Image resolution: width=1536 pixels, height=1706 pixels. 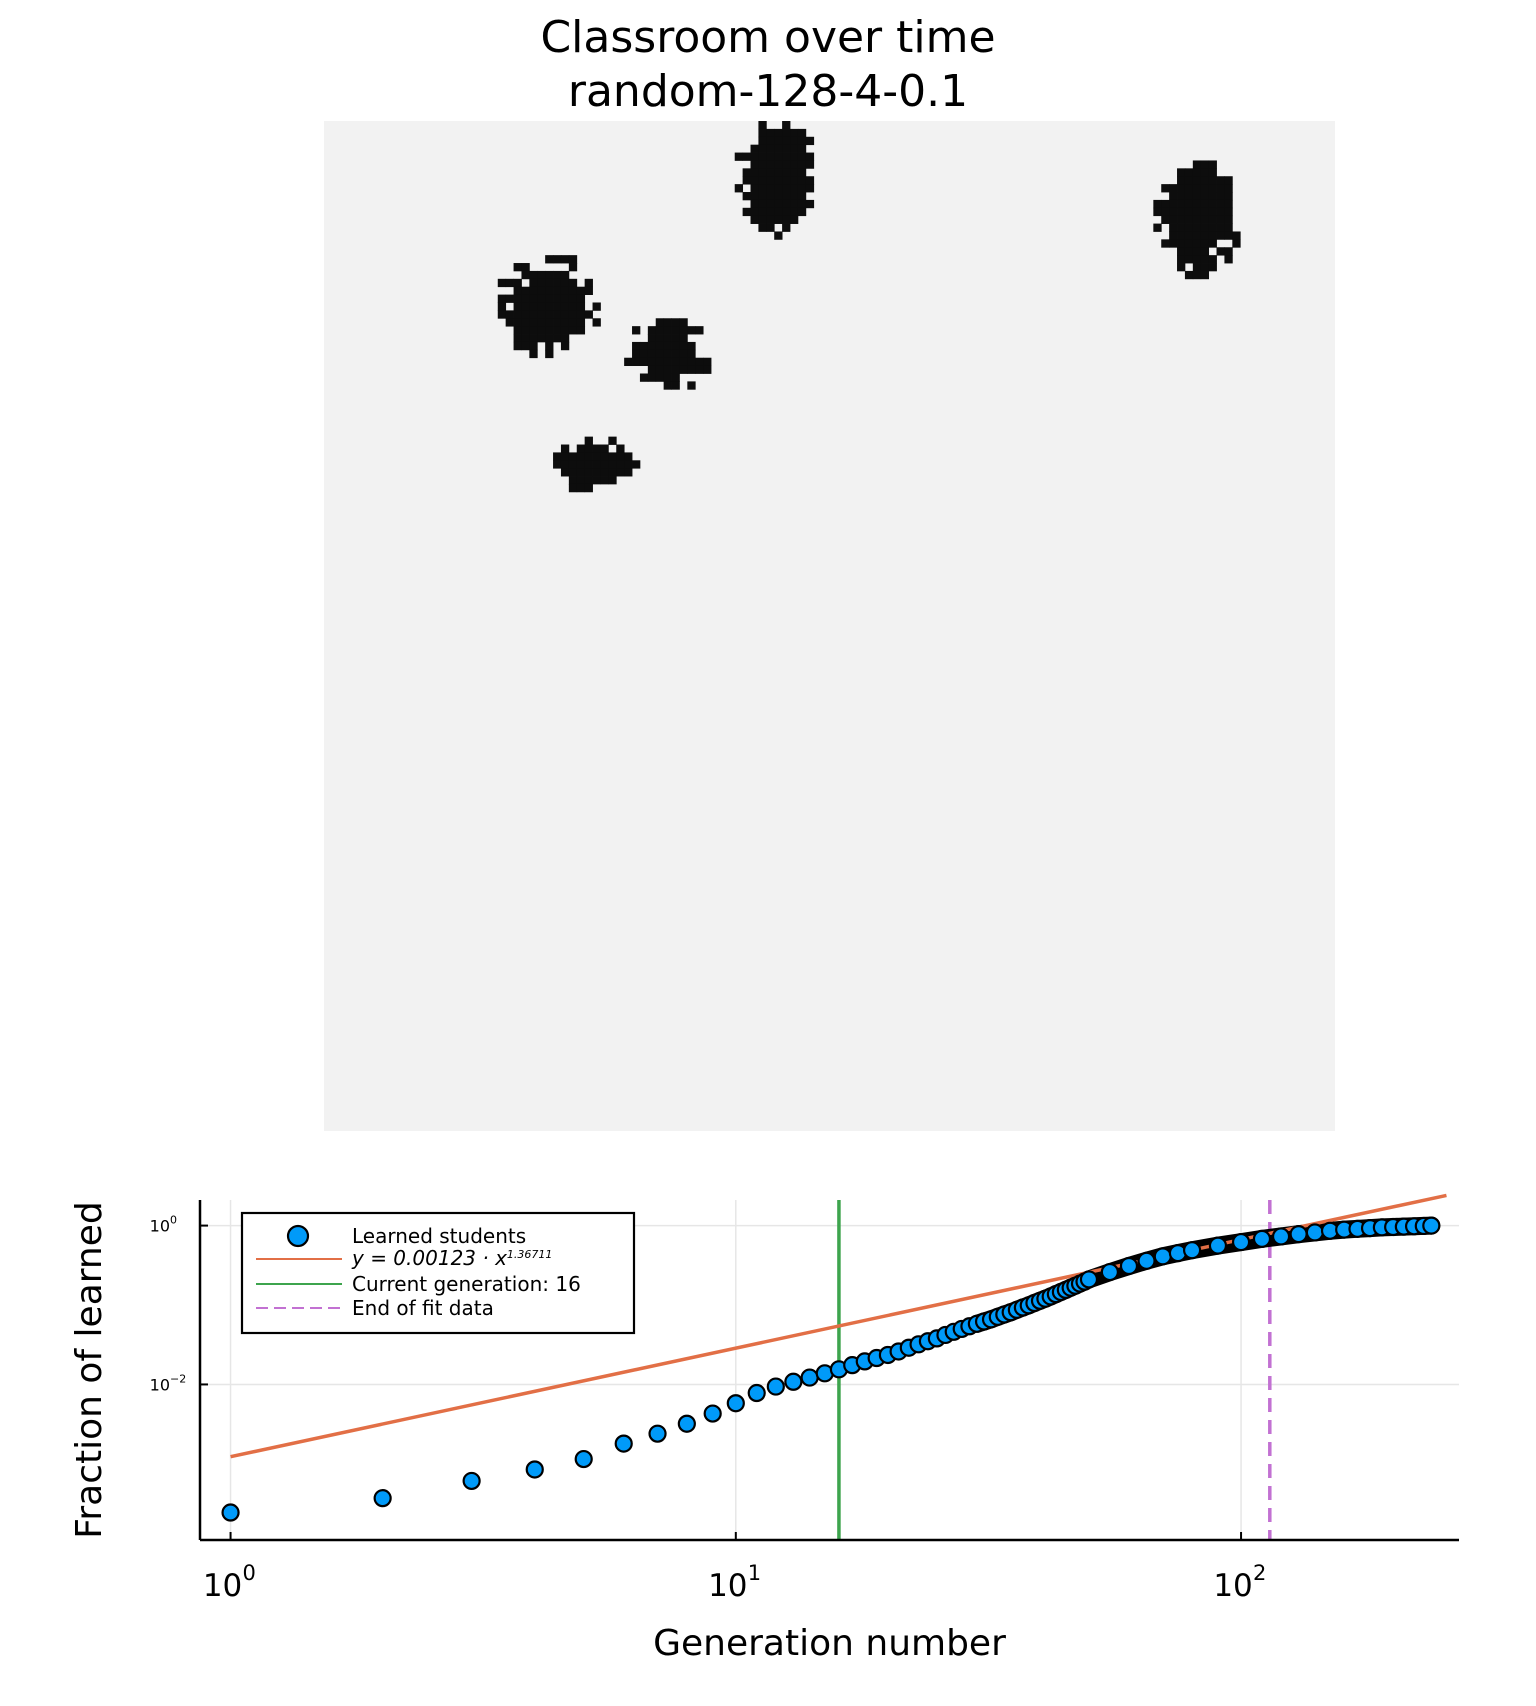 I want to click on y-tick-label: 10, so click(x=160, y=1226).